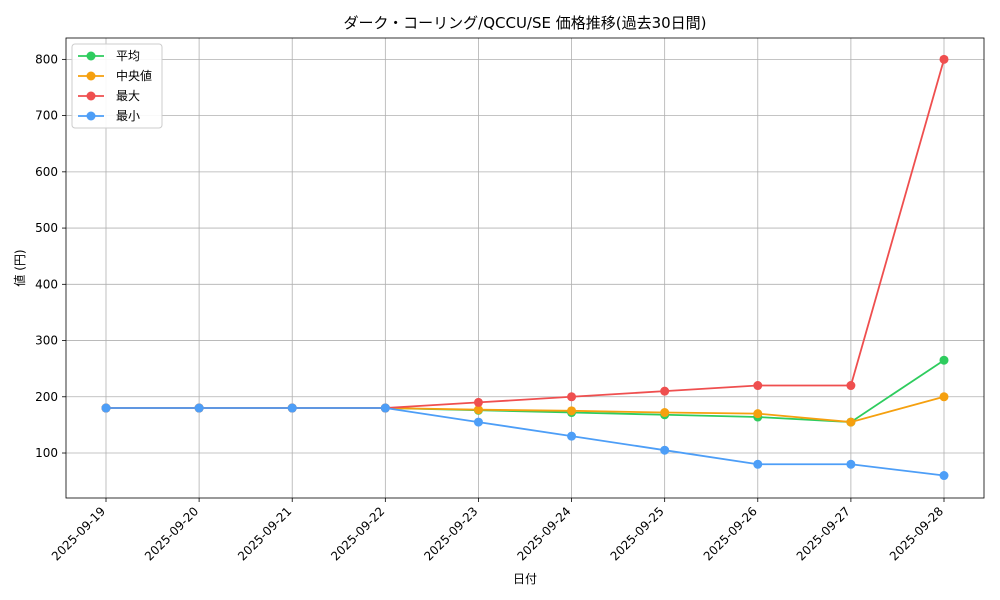 The width and height of the screenshot is (1000, 600). Describe the element at coordinates (115, 75) in the screenshot. I see `legend-entry: 中央値` at that location.